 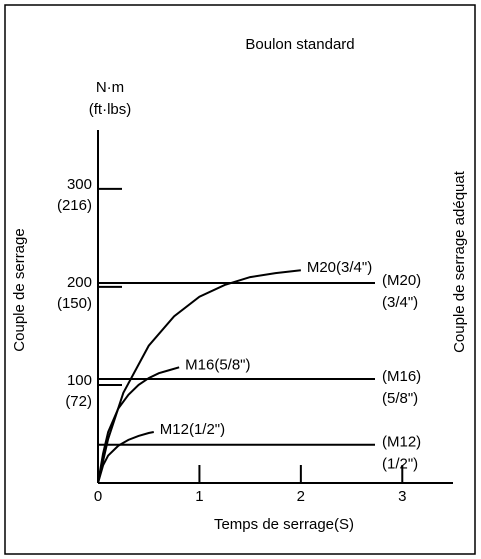 What do you see at coordinates (192, 429) in the screenshot?
I see `curve-label: M12(1/2")` at bounding box center [192, 429].